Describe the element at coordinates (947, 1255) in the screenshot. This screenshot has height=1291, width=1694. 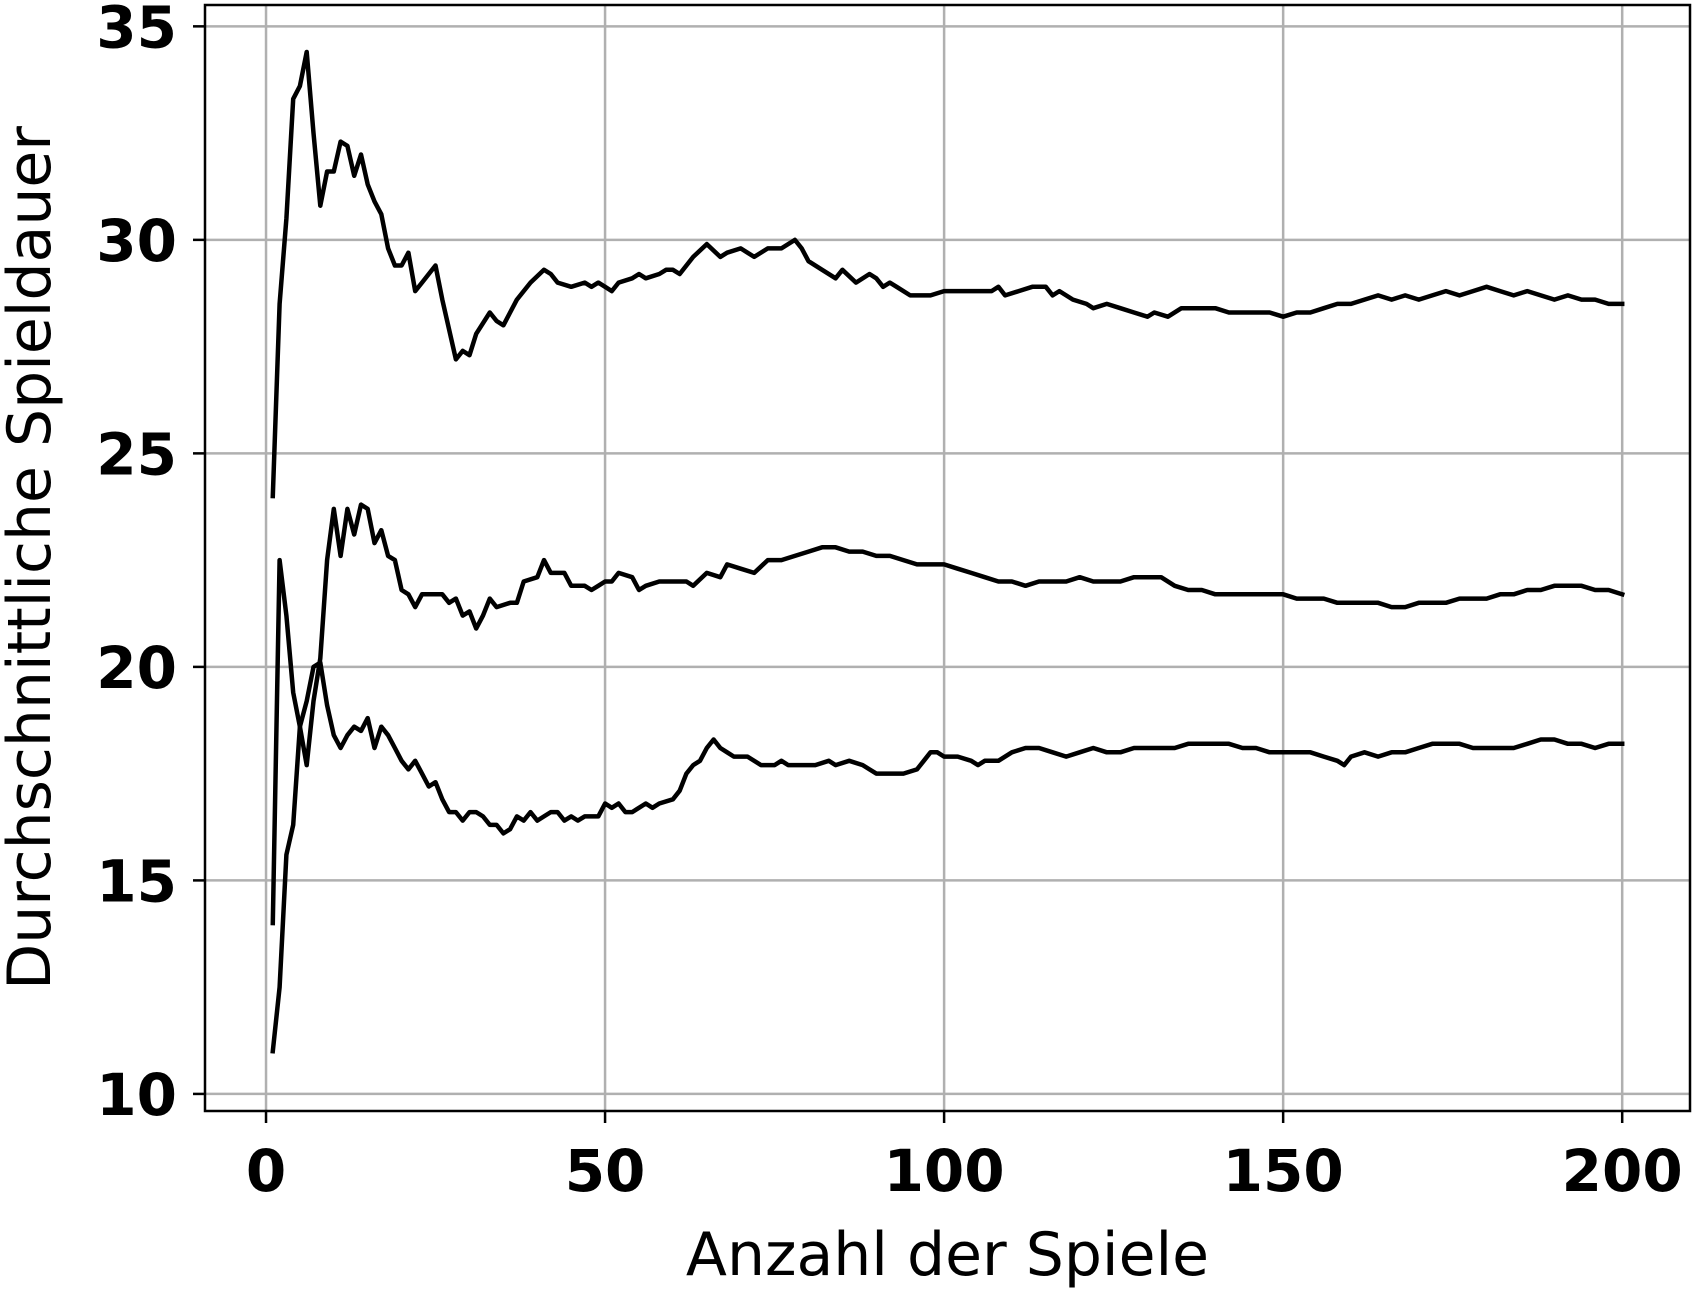
I see `x-axis-label: Anzahl der Spiele` at that location.